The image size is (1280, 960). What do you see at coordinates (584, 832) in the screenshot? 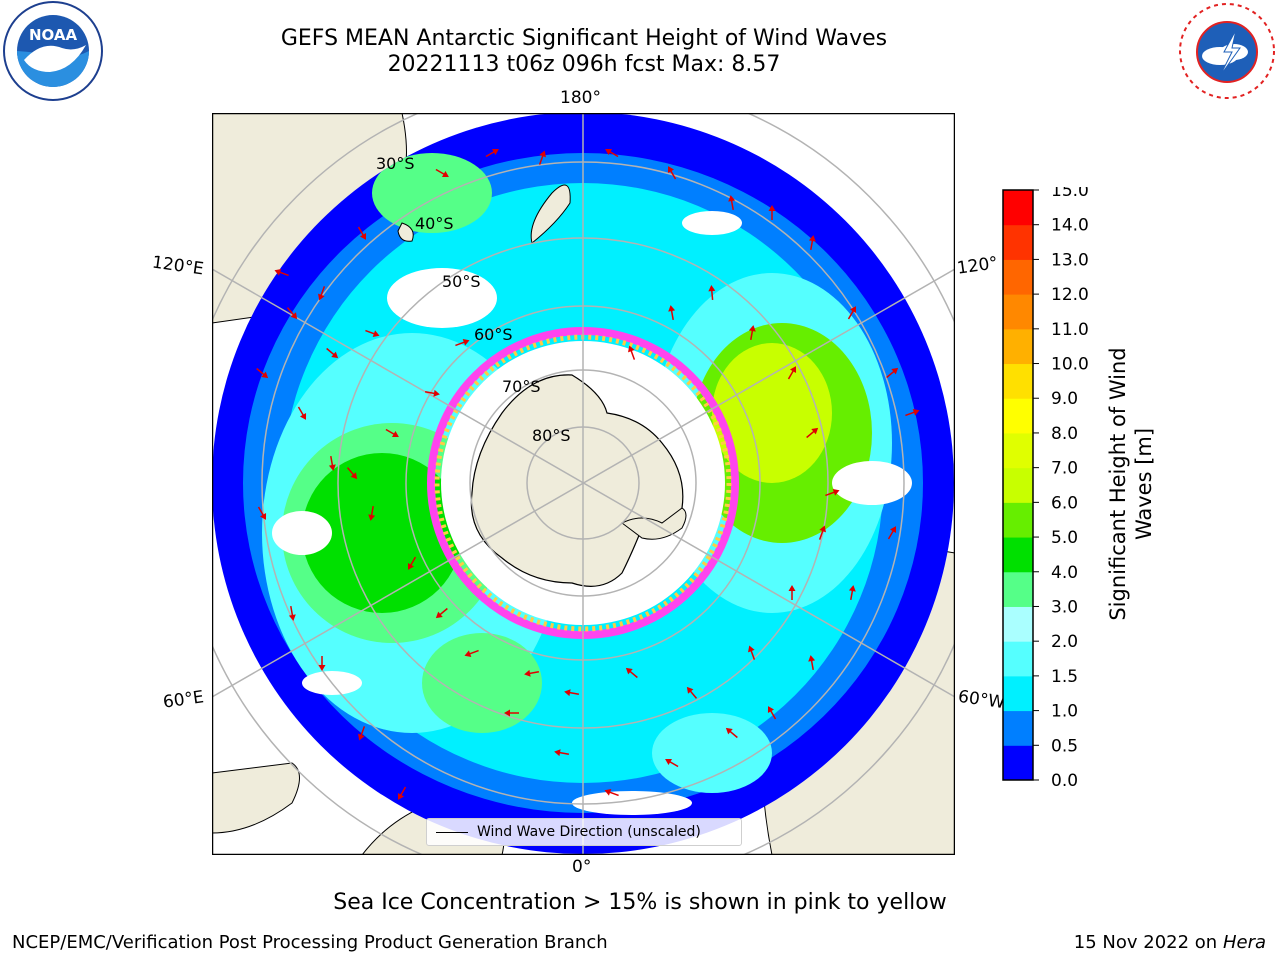
I see `map-legend: Wind Wave Direction (unscaled)` at bounding box center [584, 832].